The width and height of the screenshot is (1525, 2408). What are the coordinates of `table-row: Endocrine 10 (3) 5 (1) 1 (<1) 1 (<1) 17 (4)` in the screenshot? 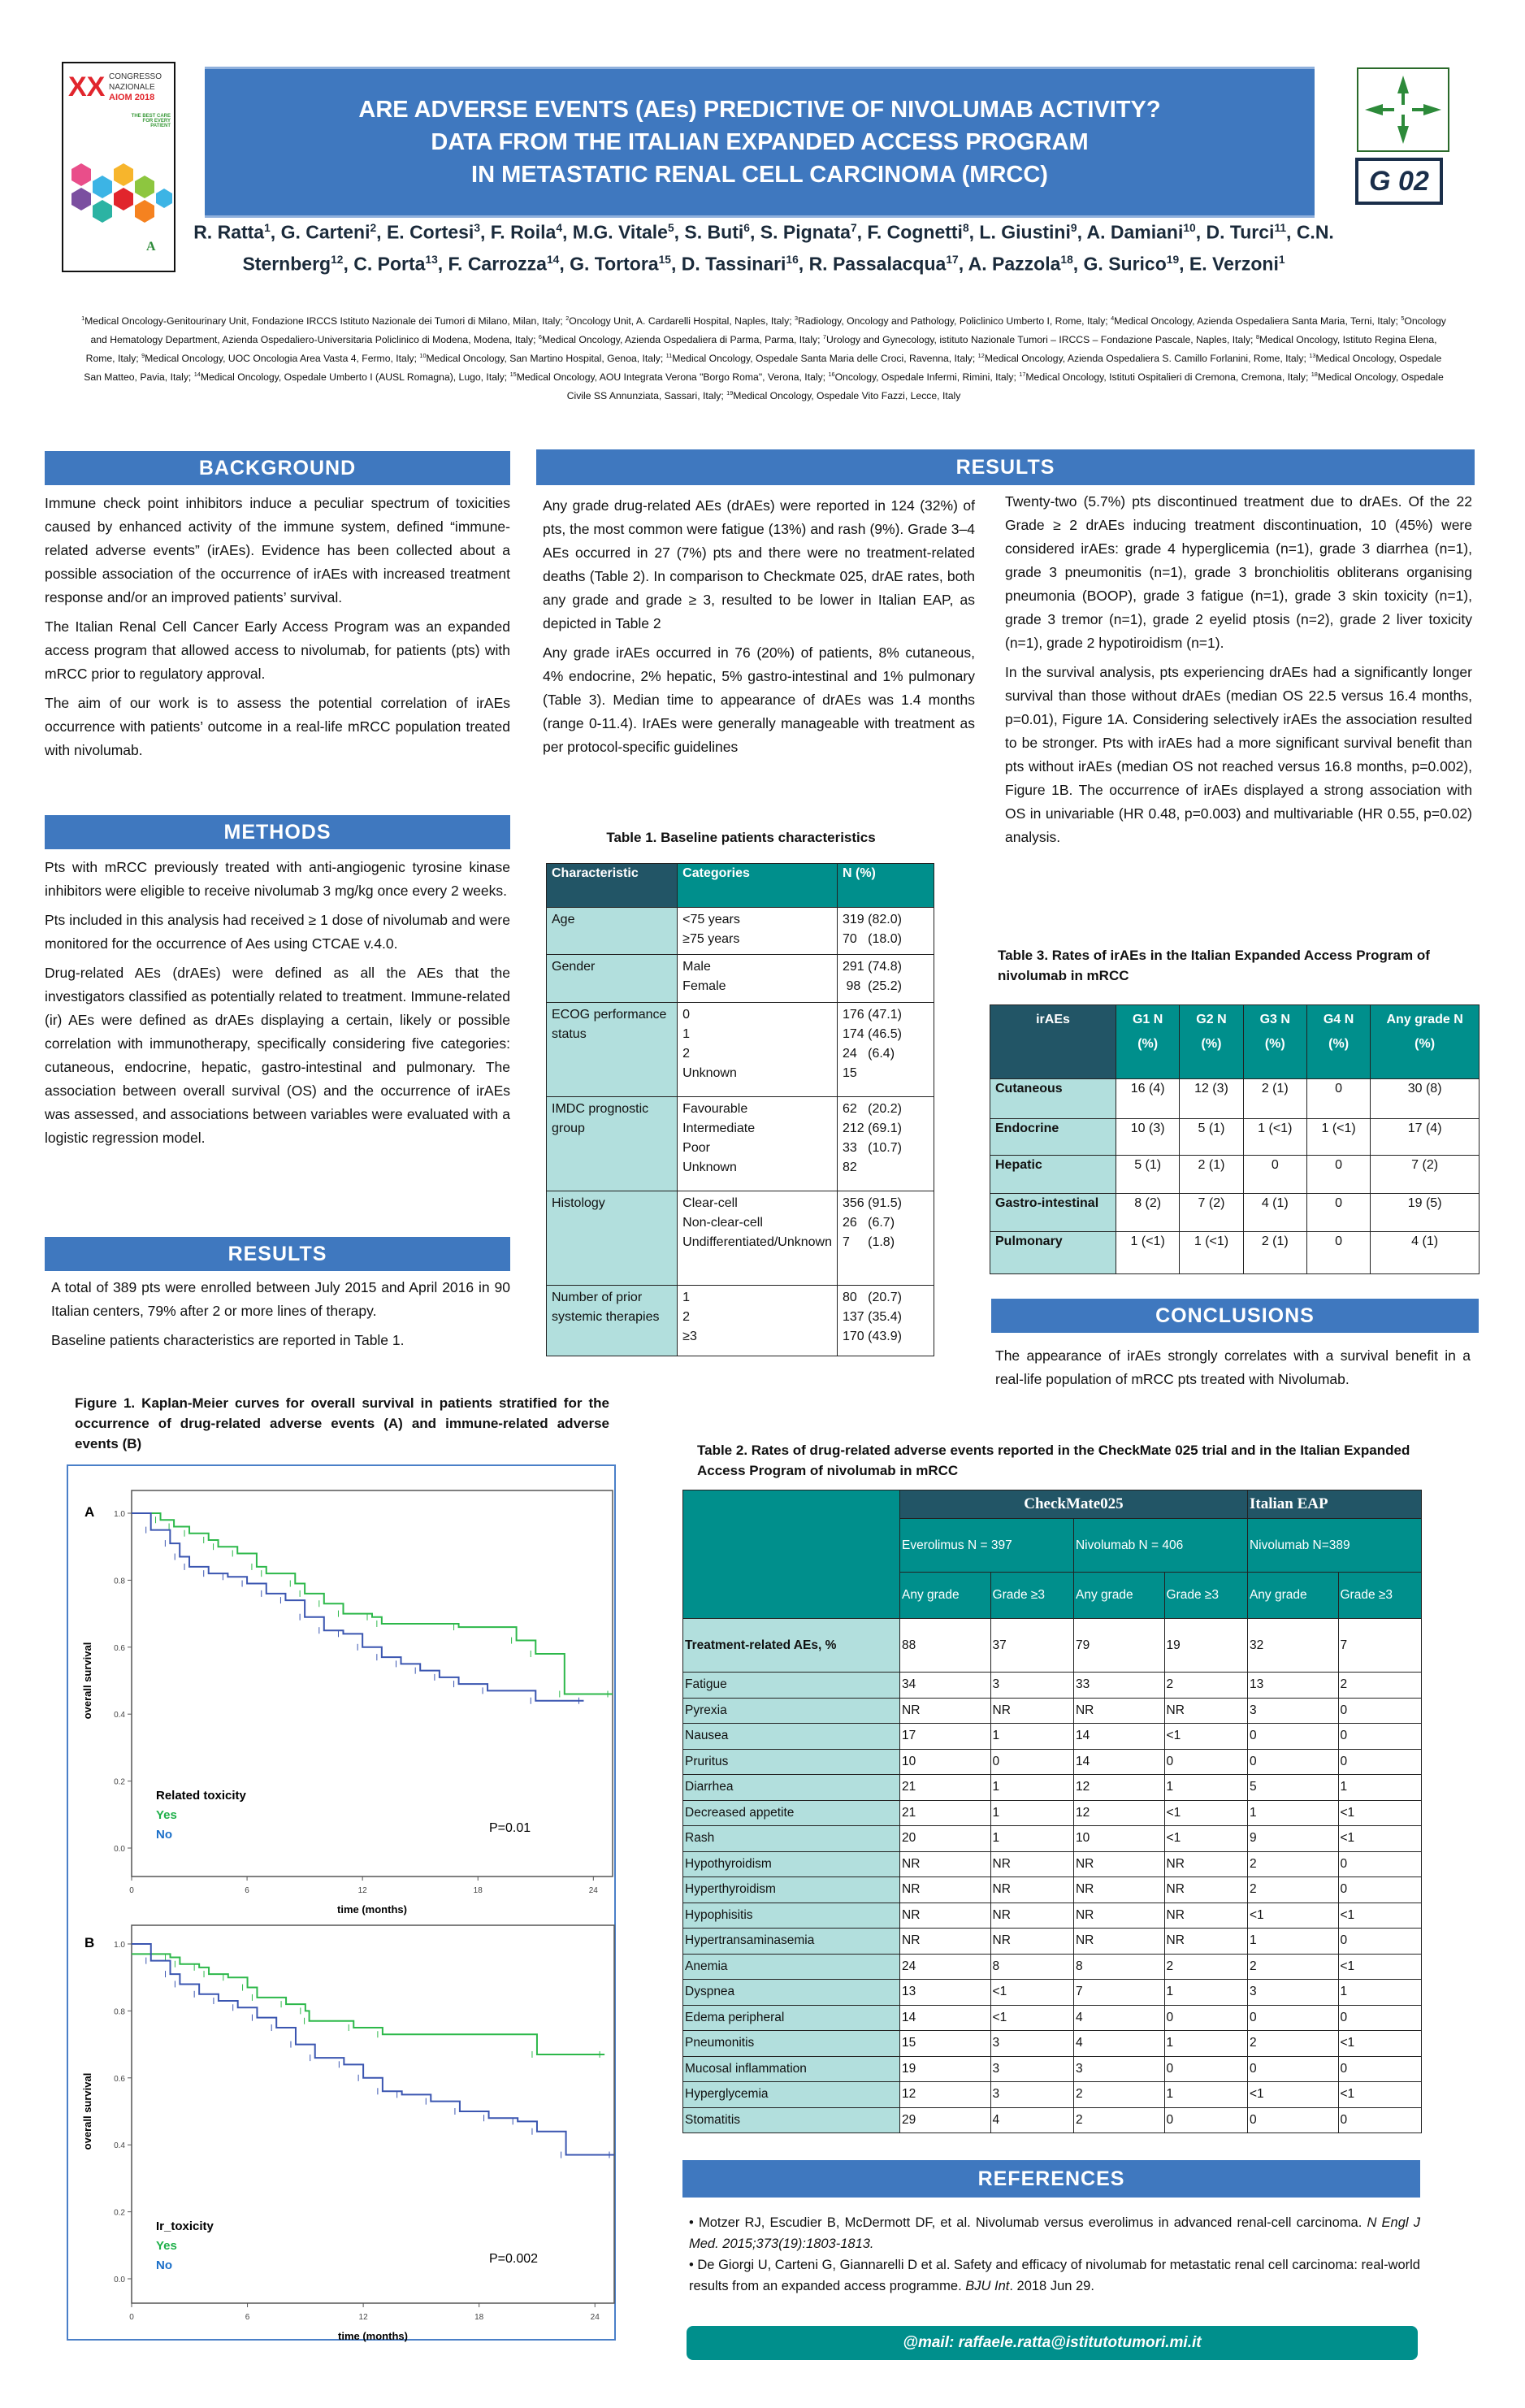 It's located at (1235, 1137).